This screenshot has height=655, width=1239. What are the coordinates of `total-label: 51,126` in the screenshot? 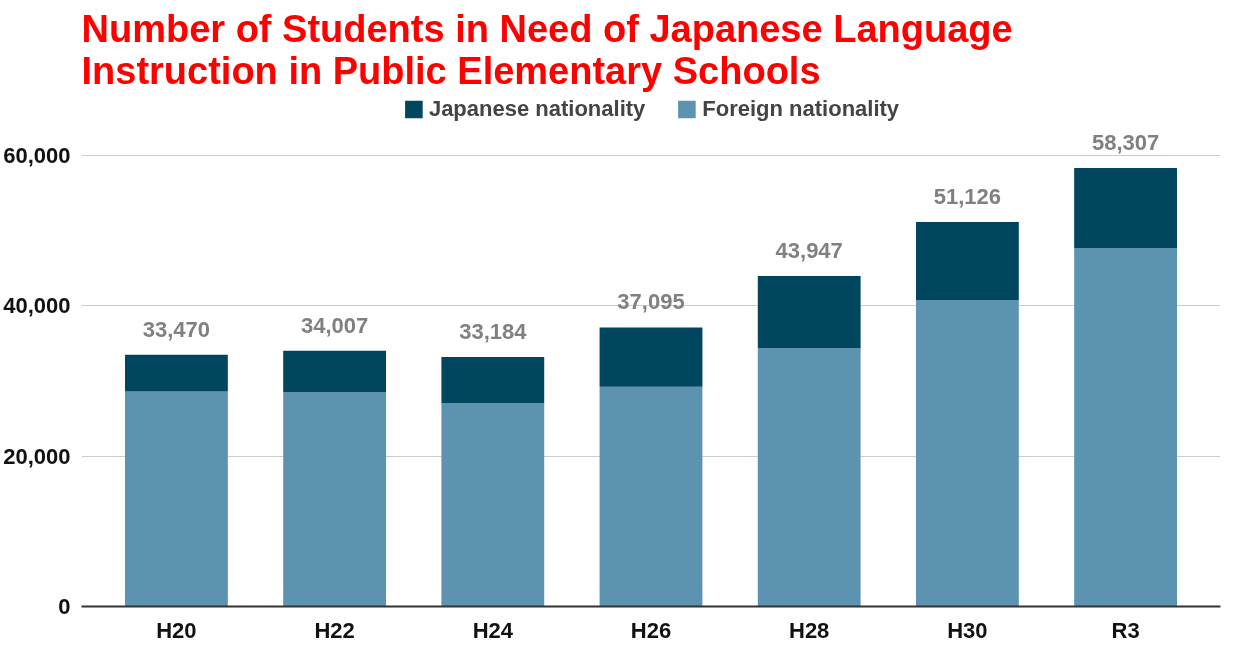 It's located at (967, 196).